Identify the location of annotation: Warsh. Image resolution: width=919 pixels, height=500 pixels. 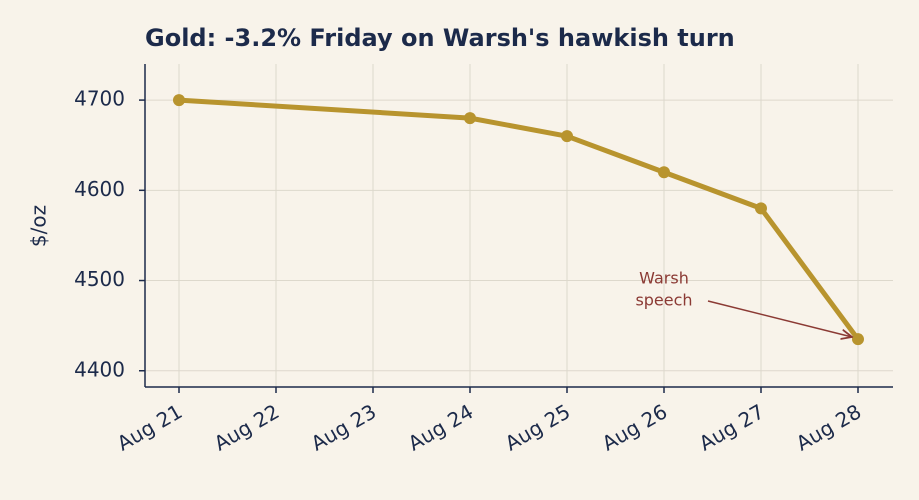
(664, 278).